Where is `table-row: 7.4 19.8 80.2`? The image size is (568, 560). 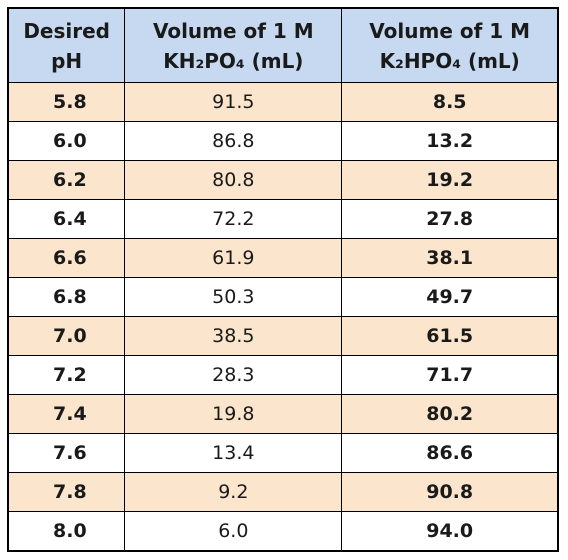 table-row: 7.4 19.8 80.2 is located at coordinates (283, 414).